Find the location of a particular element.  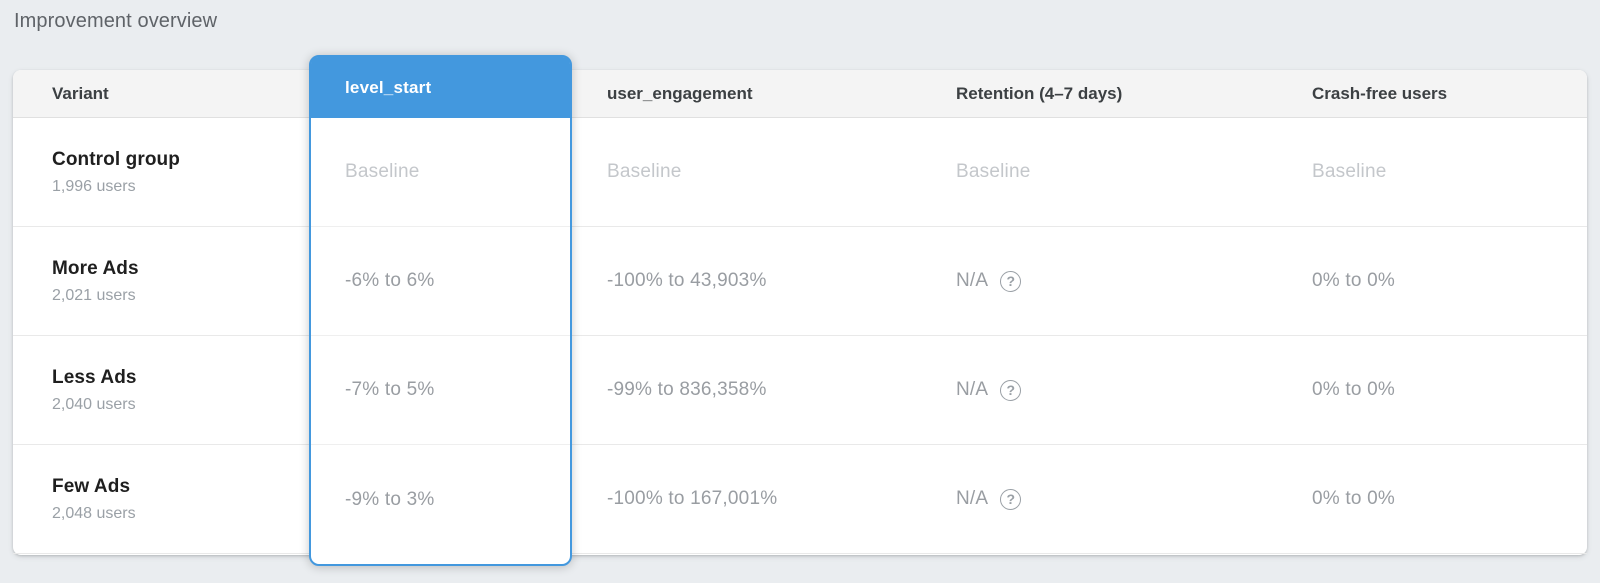

column-header-crash-free: Crash-free users is located at coordinates (1380, 93).